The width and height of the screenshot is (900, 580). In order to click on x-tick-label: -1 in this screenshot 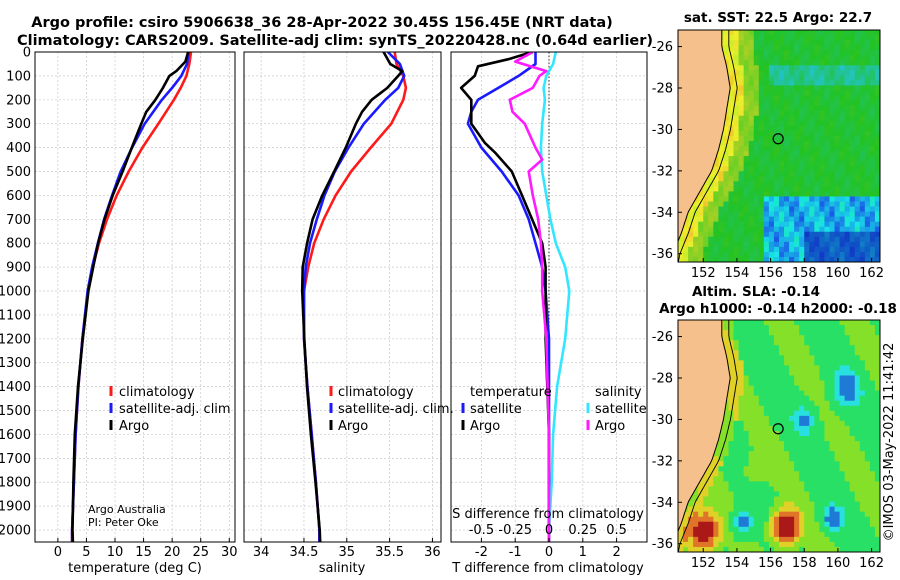, I will do `click(515, 552)`.